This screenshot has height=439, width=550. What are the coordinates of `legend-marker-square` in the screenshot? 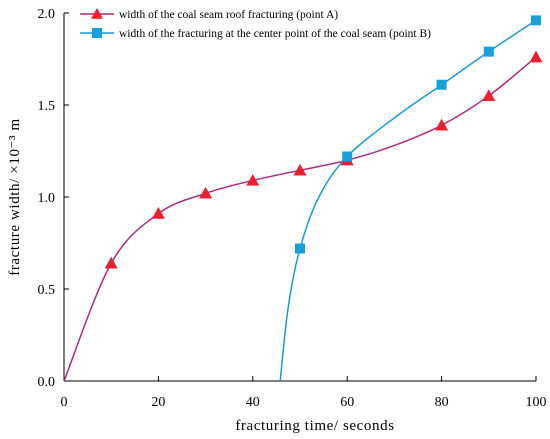 It's located at (97, 33).